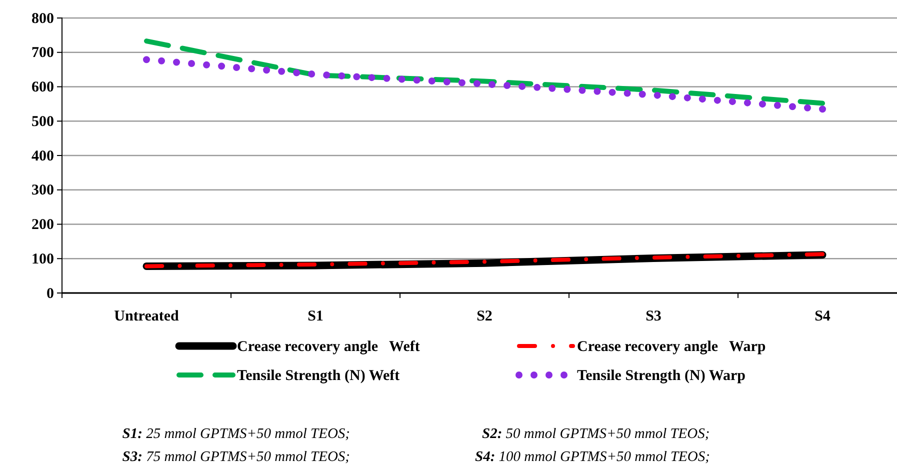 The height and width of the screenshot is (469, 897). What do you see at coordinates (43, 190) in the screenshot?
I see `y-tick-label: 300` at bounding box center [43, 190].